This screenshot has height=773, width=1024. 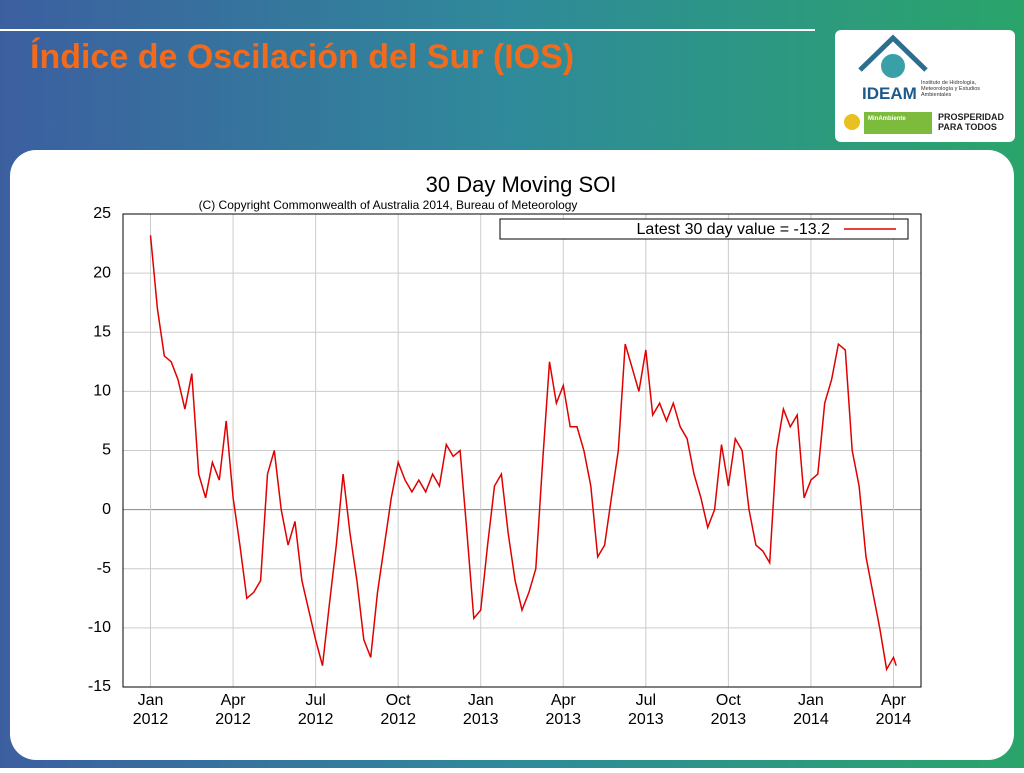 What do you see at coordinates (894, 710) in the screenshot?
I see `x-tick-label: Apr 2014` at bounding box center [894, 710].